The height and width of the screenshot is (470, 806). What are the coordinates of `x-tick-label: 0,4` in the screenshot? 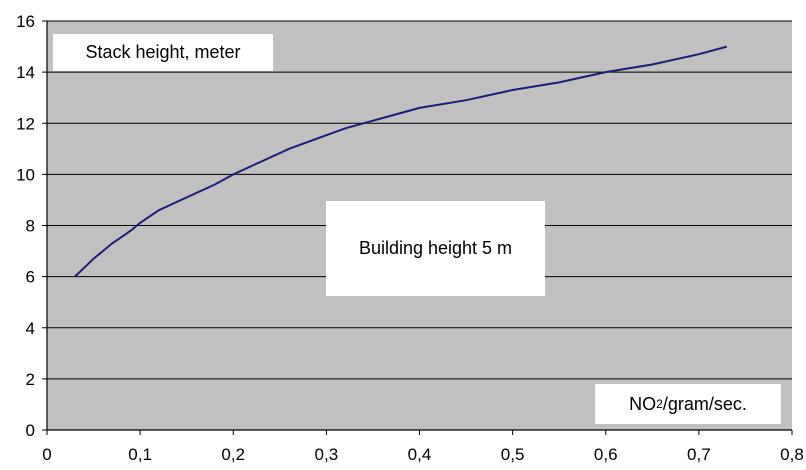 It's located at (420, 454).